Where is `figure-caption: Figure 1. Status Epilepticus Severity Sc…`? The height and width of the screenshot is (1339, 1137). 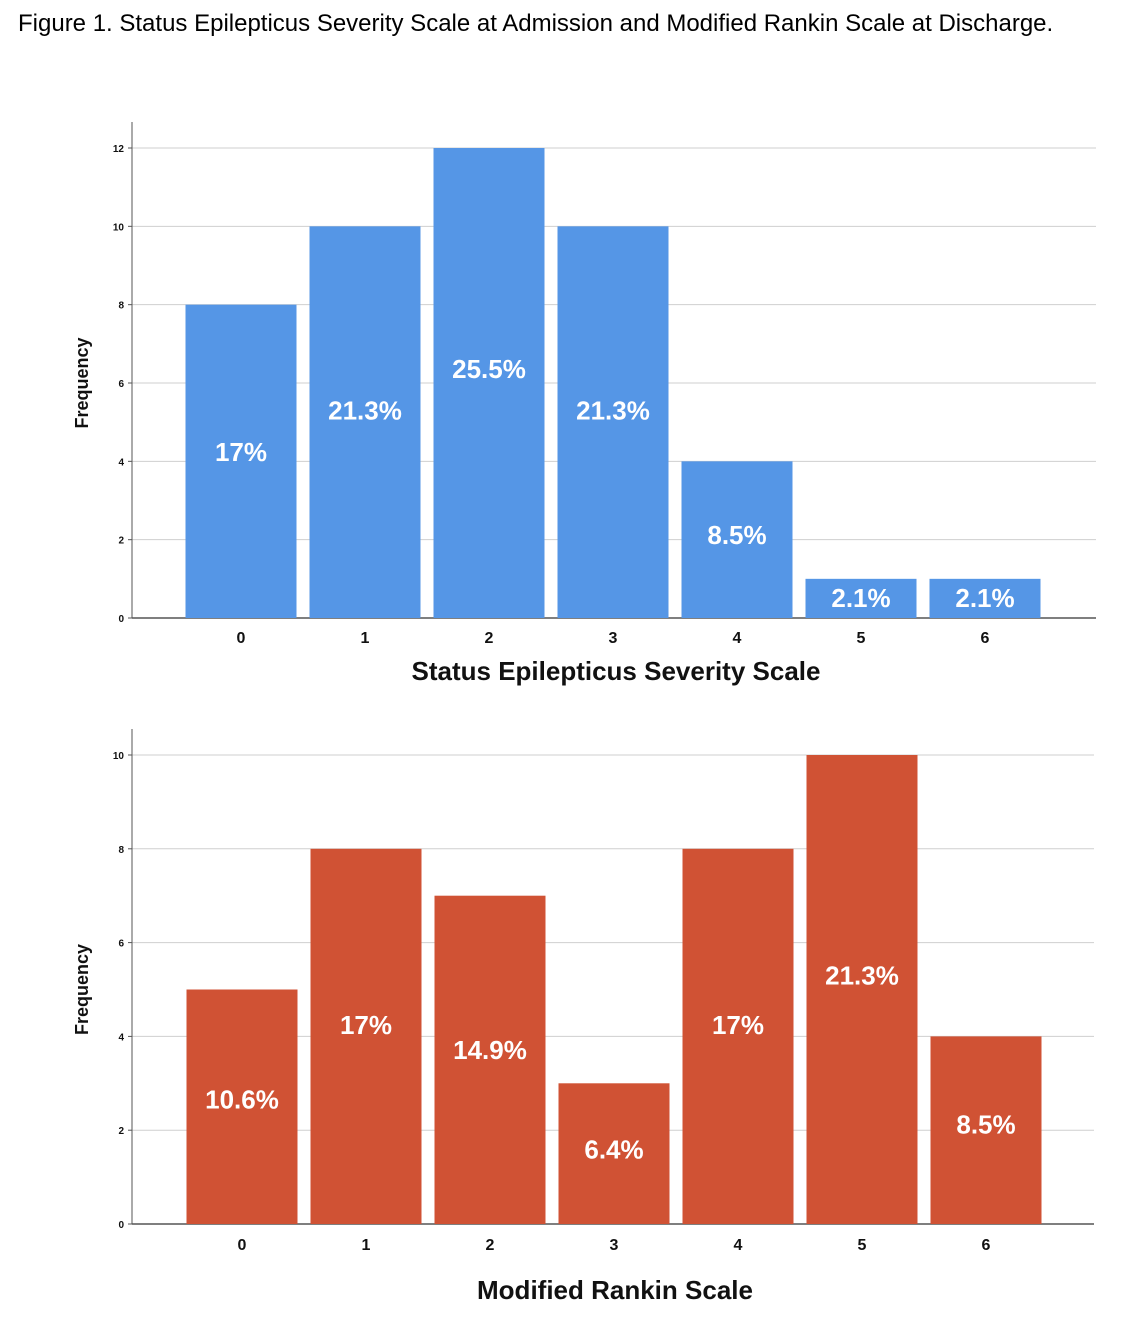 figure-caption: Figure 1. Status Epilepticus Severity Sc… is located at coordinates (536, 23).